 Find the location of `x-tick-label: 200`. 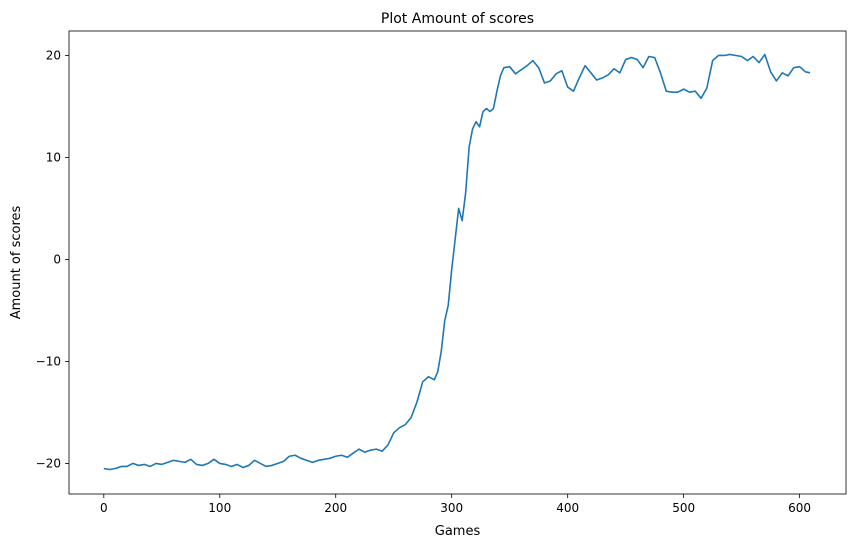

x-tick-label: 200 is located at coordinates (335, 508).